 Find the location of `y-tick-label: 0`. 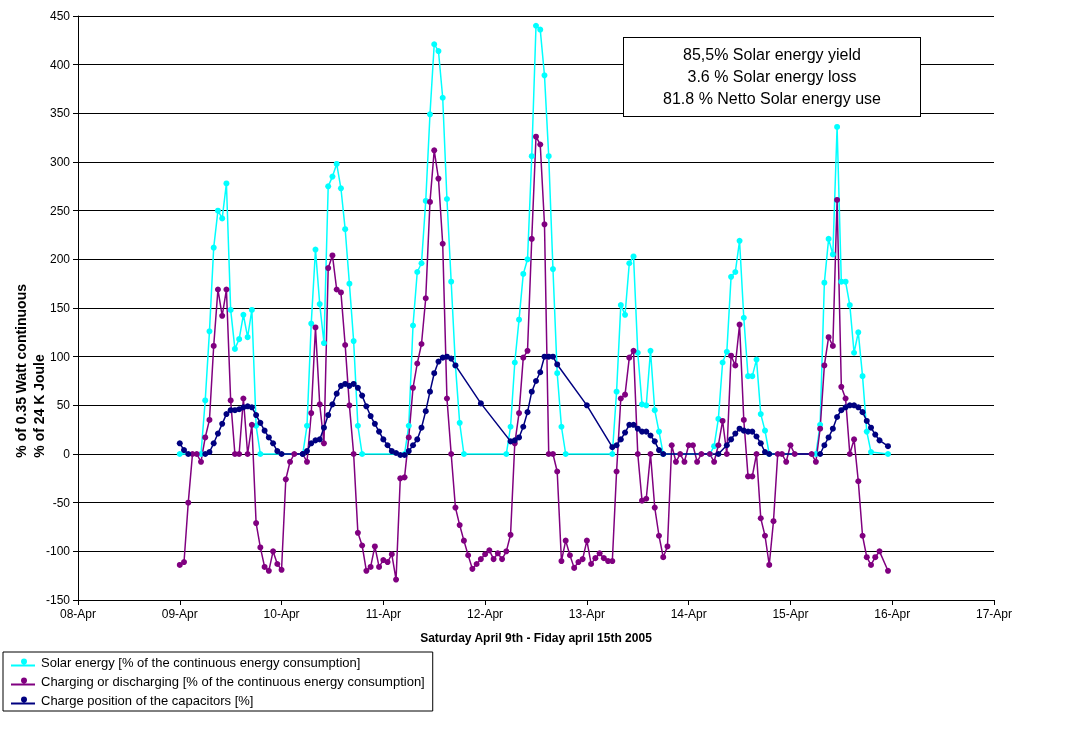

y-tick-label: 0 is located at coordinates (67, 454).